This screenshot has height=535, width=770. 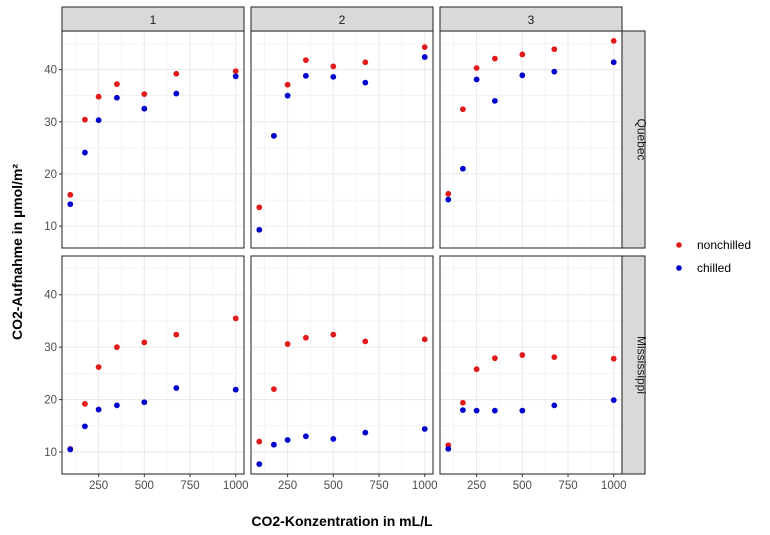 I want to click on legend-label-nonchilled: nonchilled, so click(x=724, y=245).